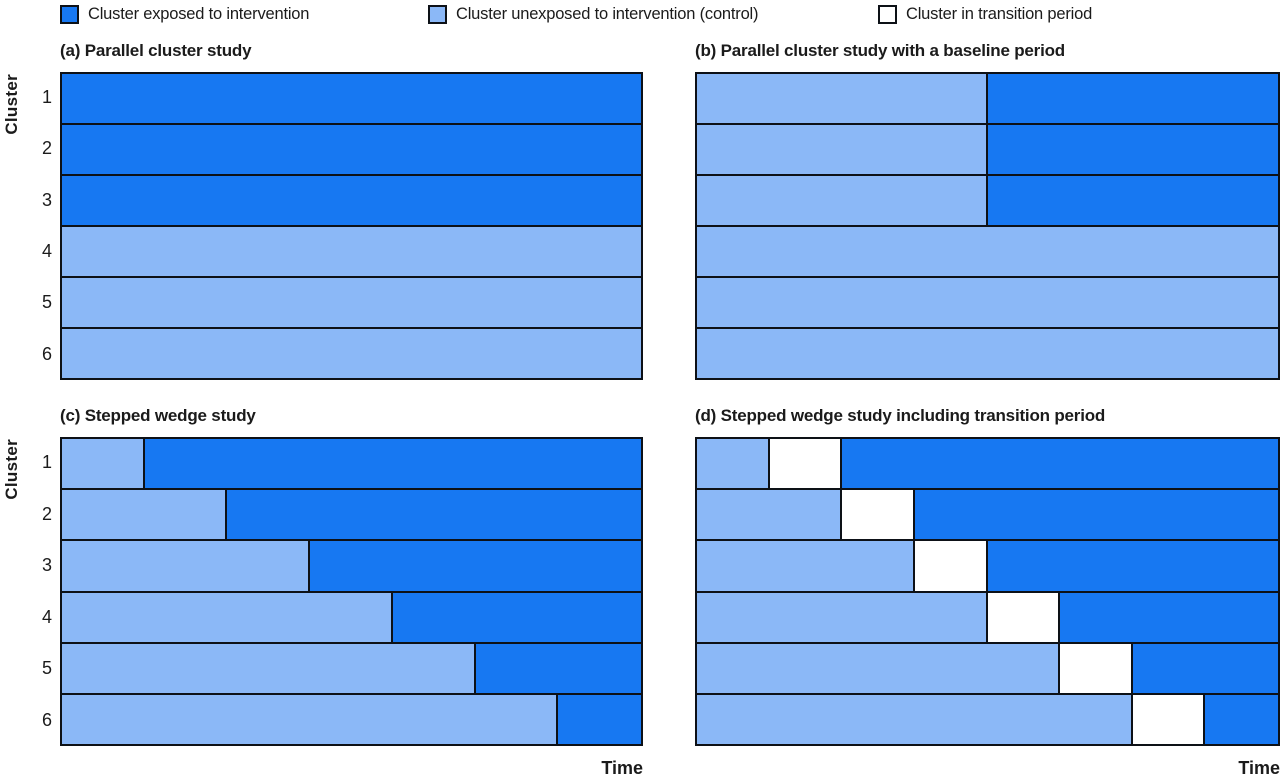 Image resolution: width=1280 pixels, height=781 pixels. I want to click on panel-c-title: (c) Stepped wedge study, so click(158, 415).